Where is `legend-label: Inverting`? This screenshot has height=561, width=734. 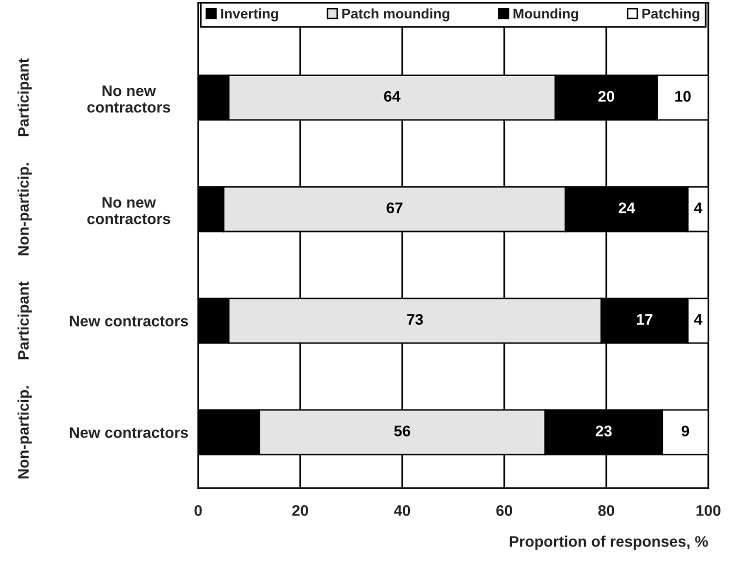
legend-label: Inverting is located at coordinates (249, 15).